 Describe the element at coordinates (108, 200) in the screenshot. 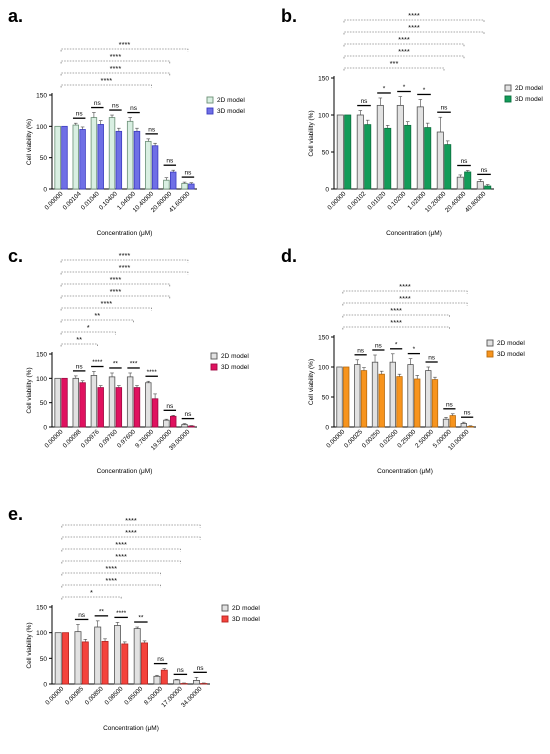

I see `x-tick-label: 0.10400` at that location.